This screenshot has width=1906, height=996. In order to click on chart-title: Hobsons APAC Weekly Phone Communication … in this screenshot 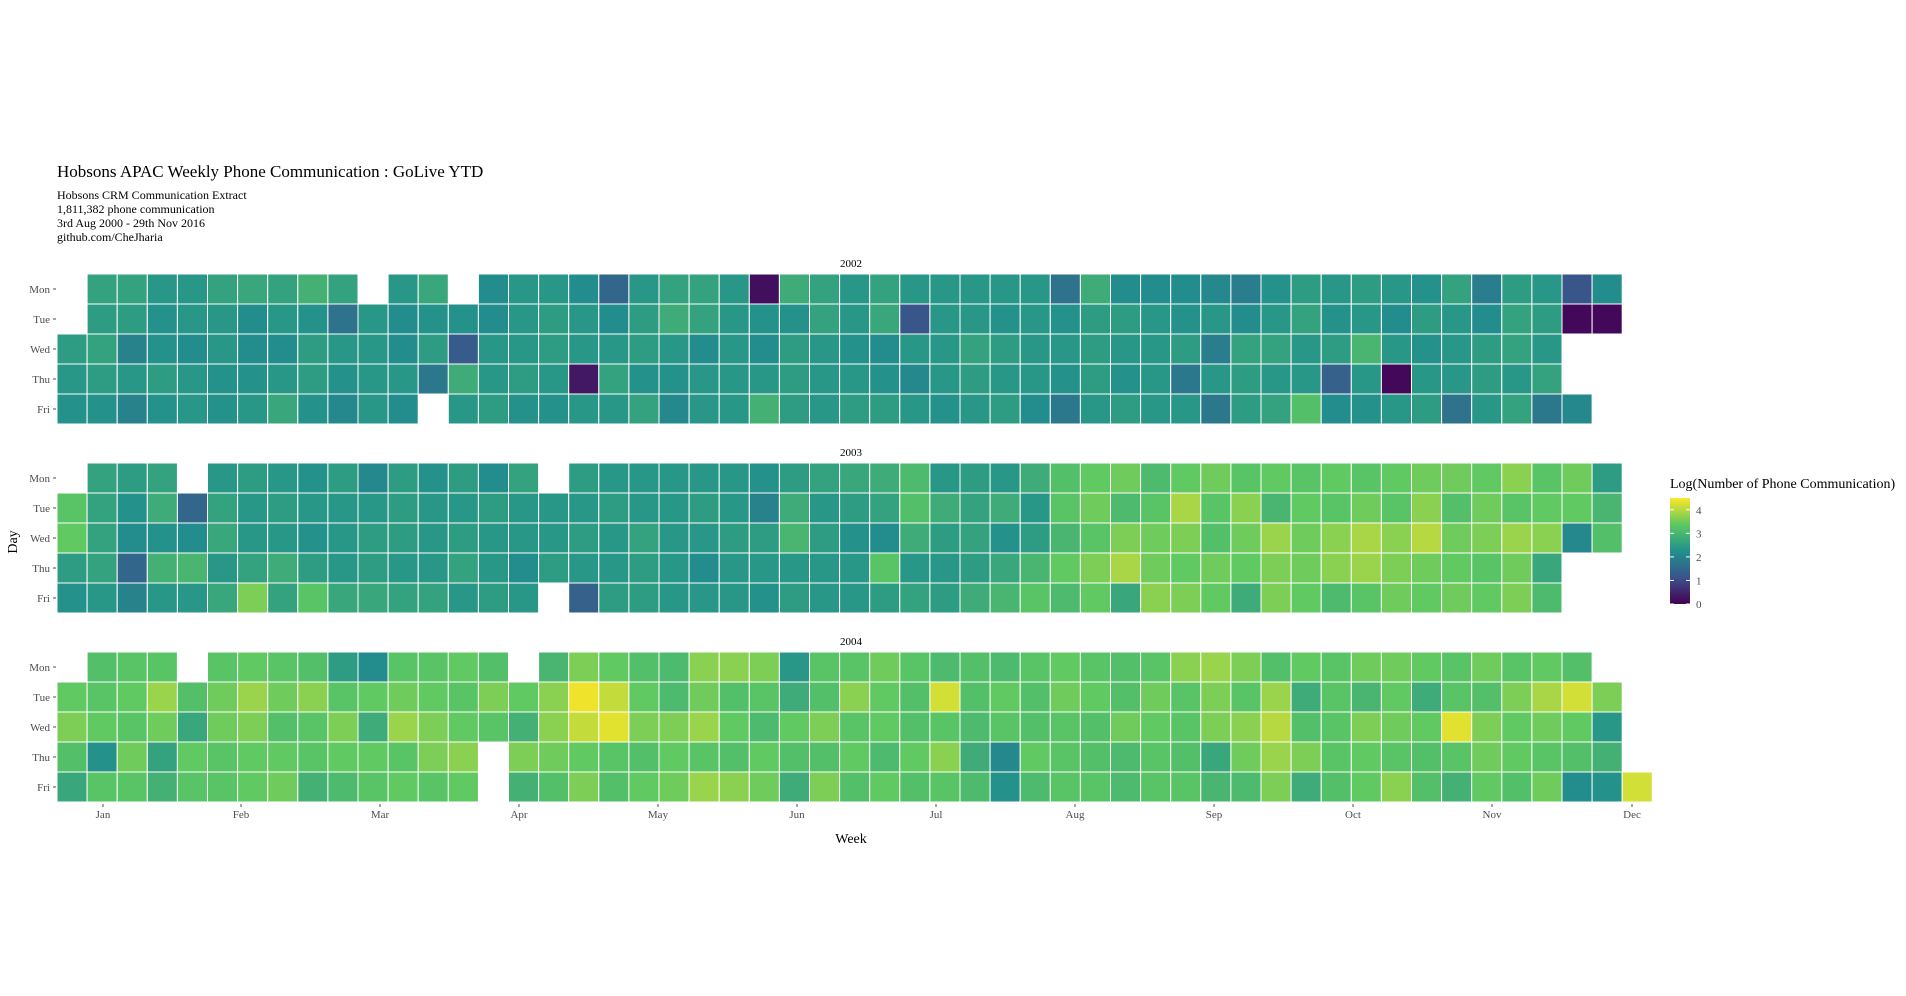, I will do `click(270, 171)`.